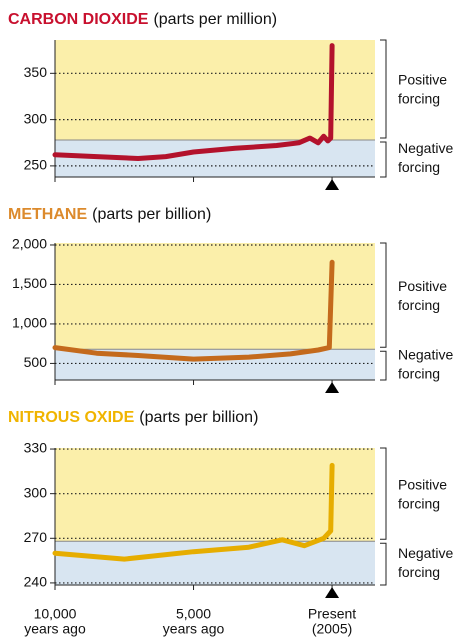 The height and width of the screenshot is (640, 467). I want to click on chart-title: NITROUS OXIDE (parts per billion), so click(133, 417).